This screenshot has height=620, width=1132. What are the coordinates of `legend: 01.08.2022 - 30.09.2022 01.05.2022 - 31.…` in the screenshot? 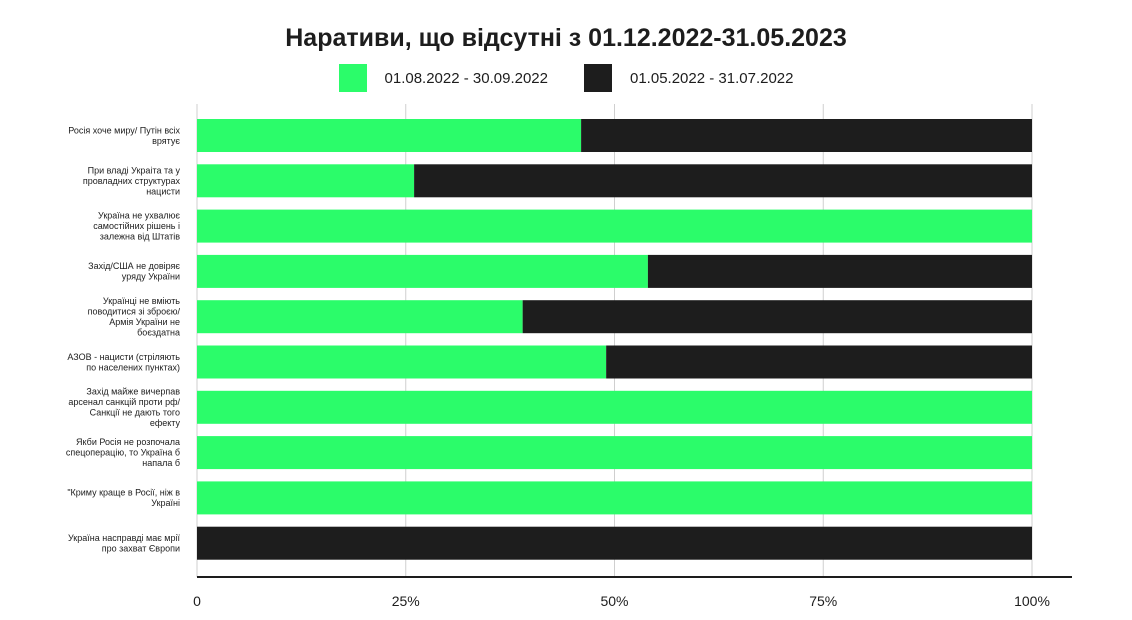 It's located at (566, 78).